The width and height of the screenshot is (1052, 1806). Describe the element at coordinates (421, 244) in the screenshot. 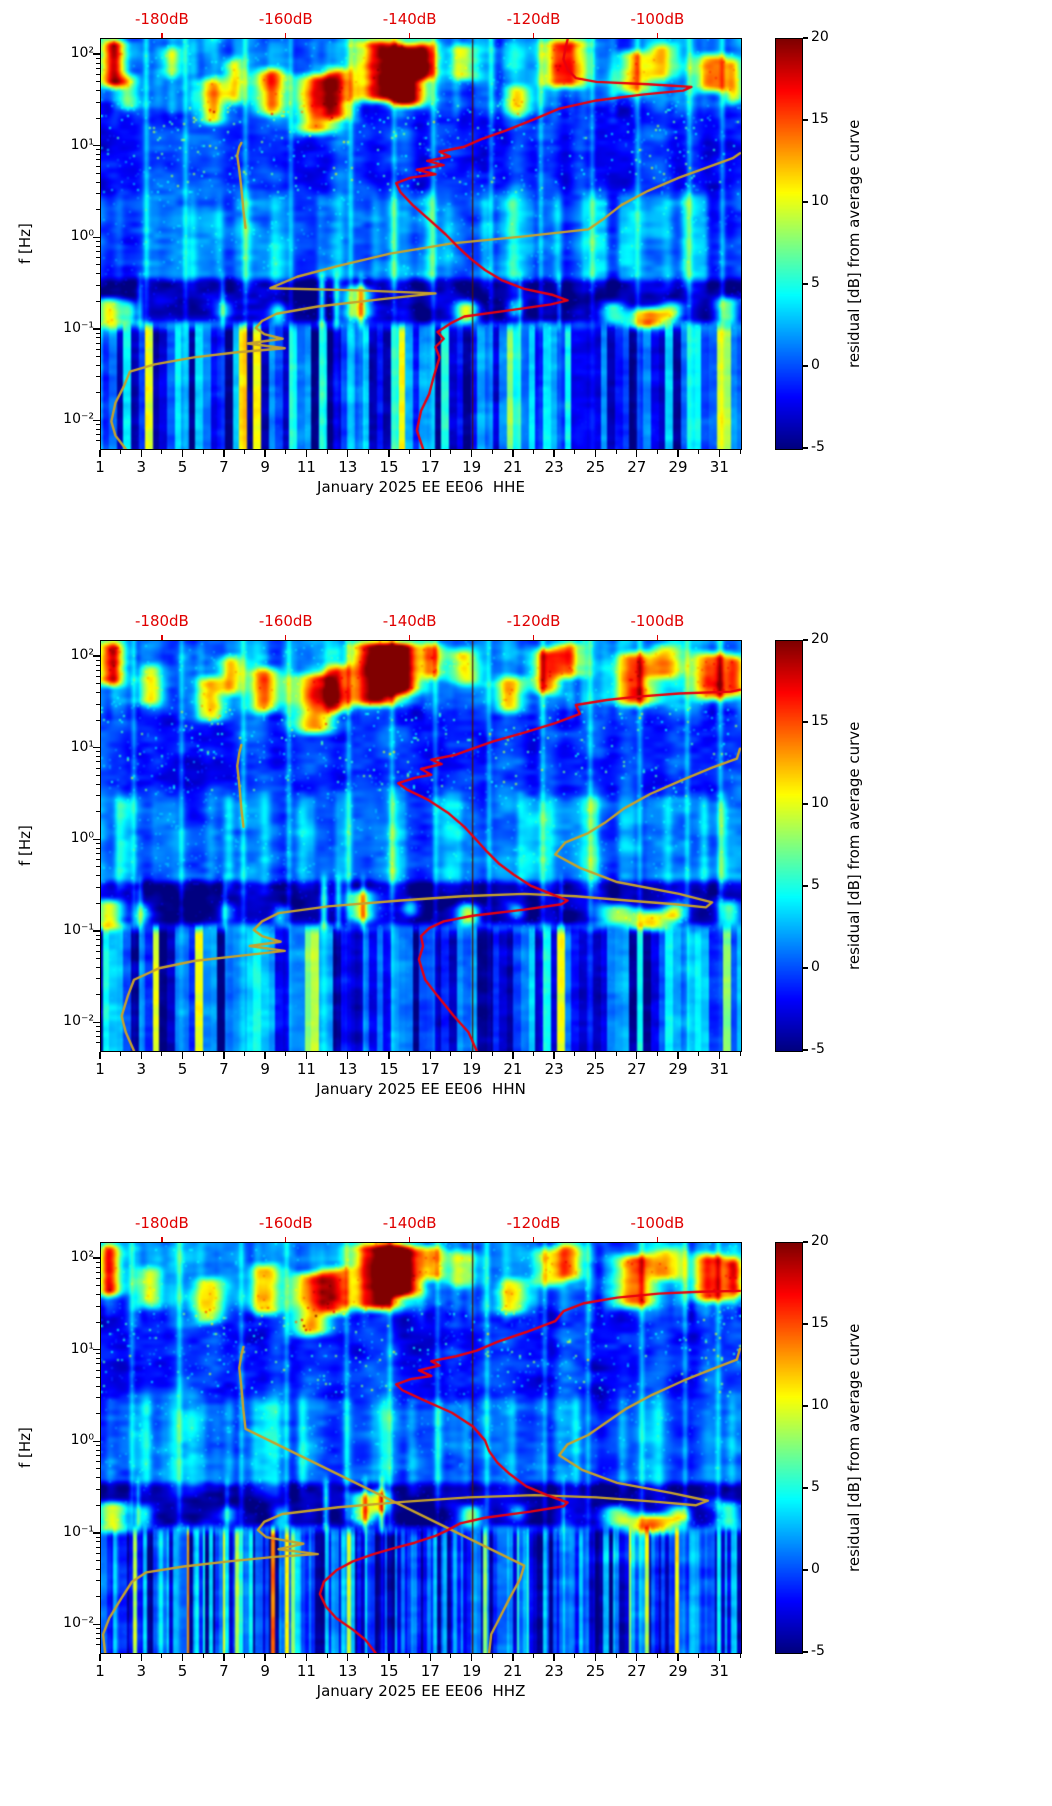

I see `spectrogram-canvas-hhe` at that location.